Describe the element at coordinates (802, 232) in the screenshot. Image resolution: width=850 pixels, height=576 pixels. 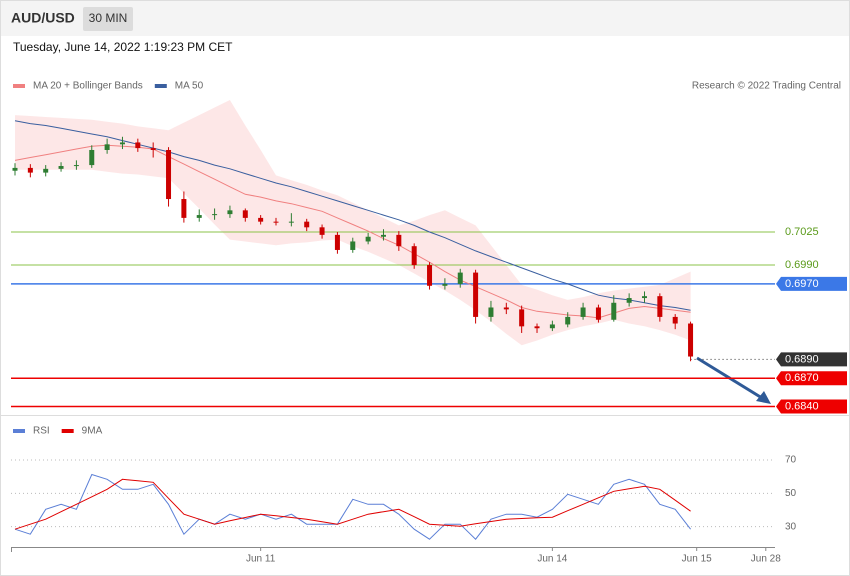
I see `level-label: 0.7025` at that location.